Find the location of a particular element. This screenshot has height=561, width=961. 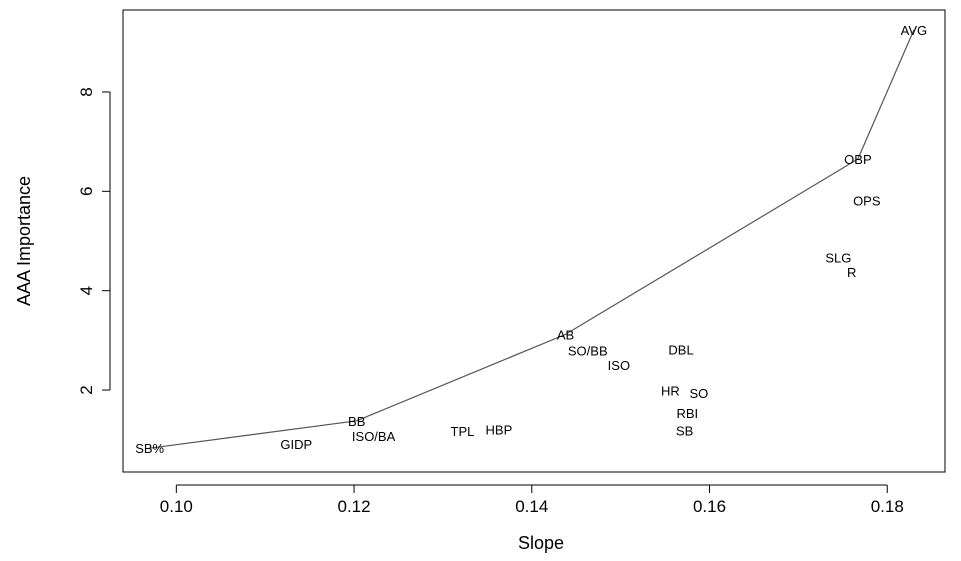

y-axis: 2 4 6 8 is located at coordinates (94, 241).